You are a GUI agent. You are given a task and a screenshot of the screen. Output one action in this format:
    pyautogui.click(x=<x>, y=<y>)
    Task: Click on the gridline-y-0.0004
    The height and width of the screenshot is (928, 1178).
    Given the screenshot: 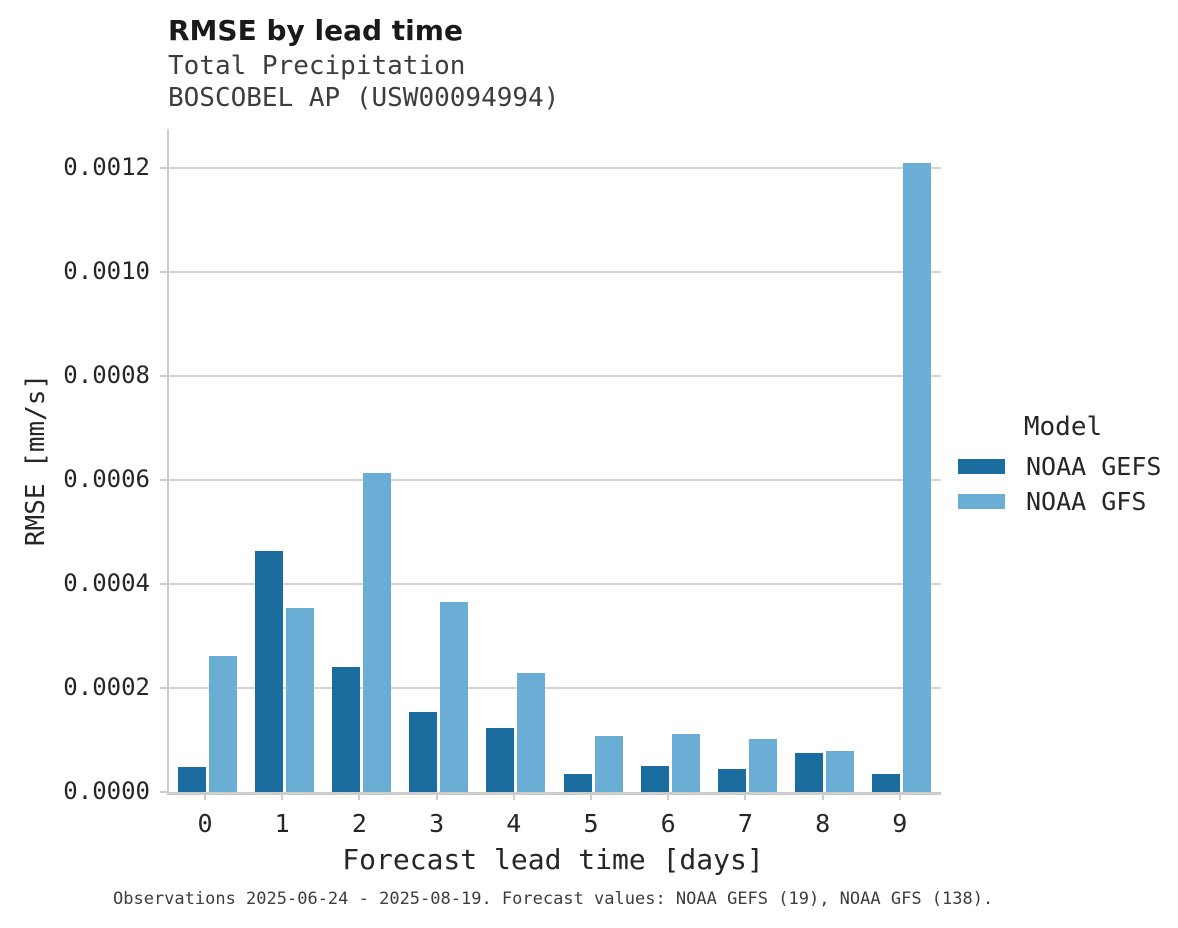 What is the action you would take?
    pyautogui.click(x=555, y=584)
    